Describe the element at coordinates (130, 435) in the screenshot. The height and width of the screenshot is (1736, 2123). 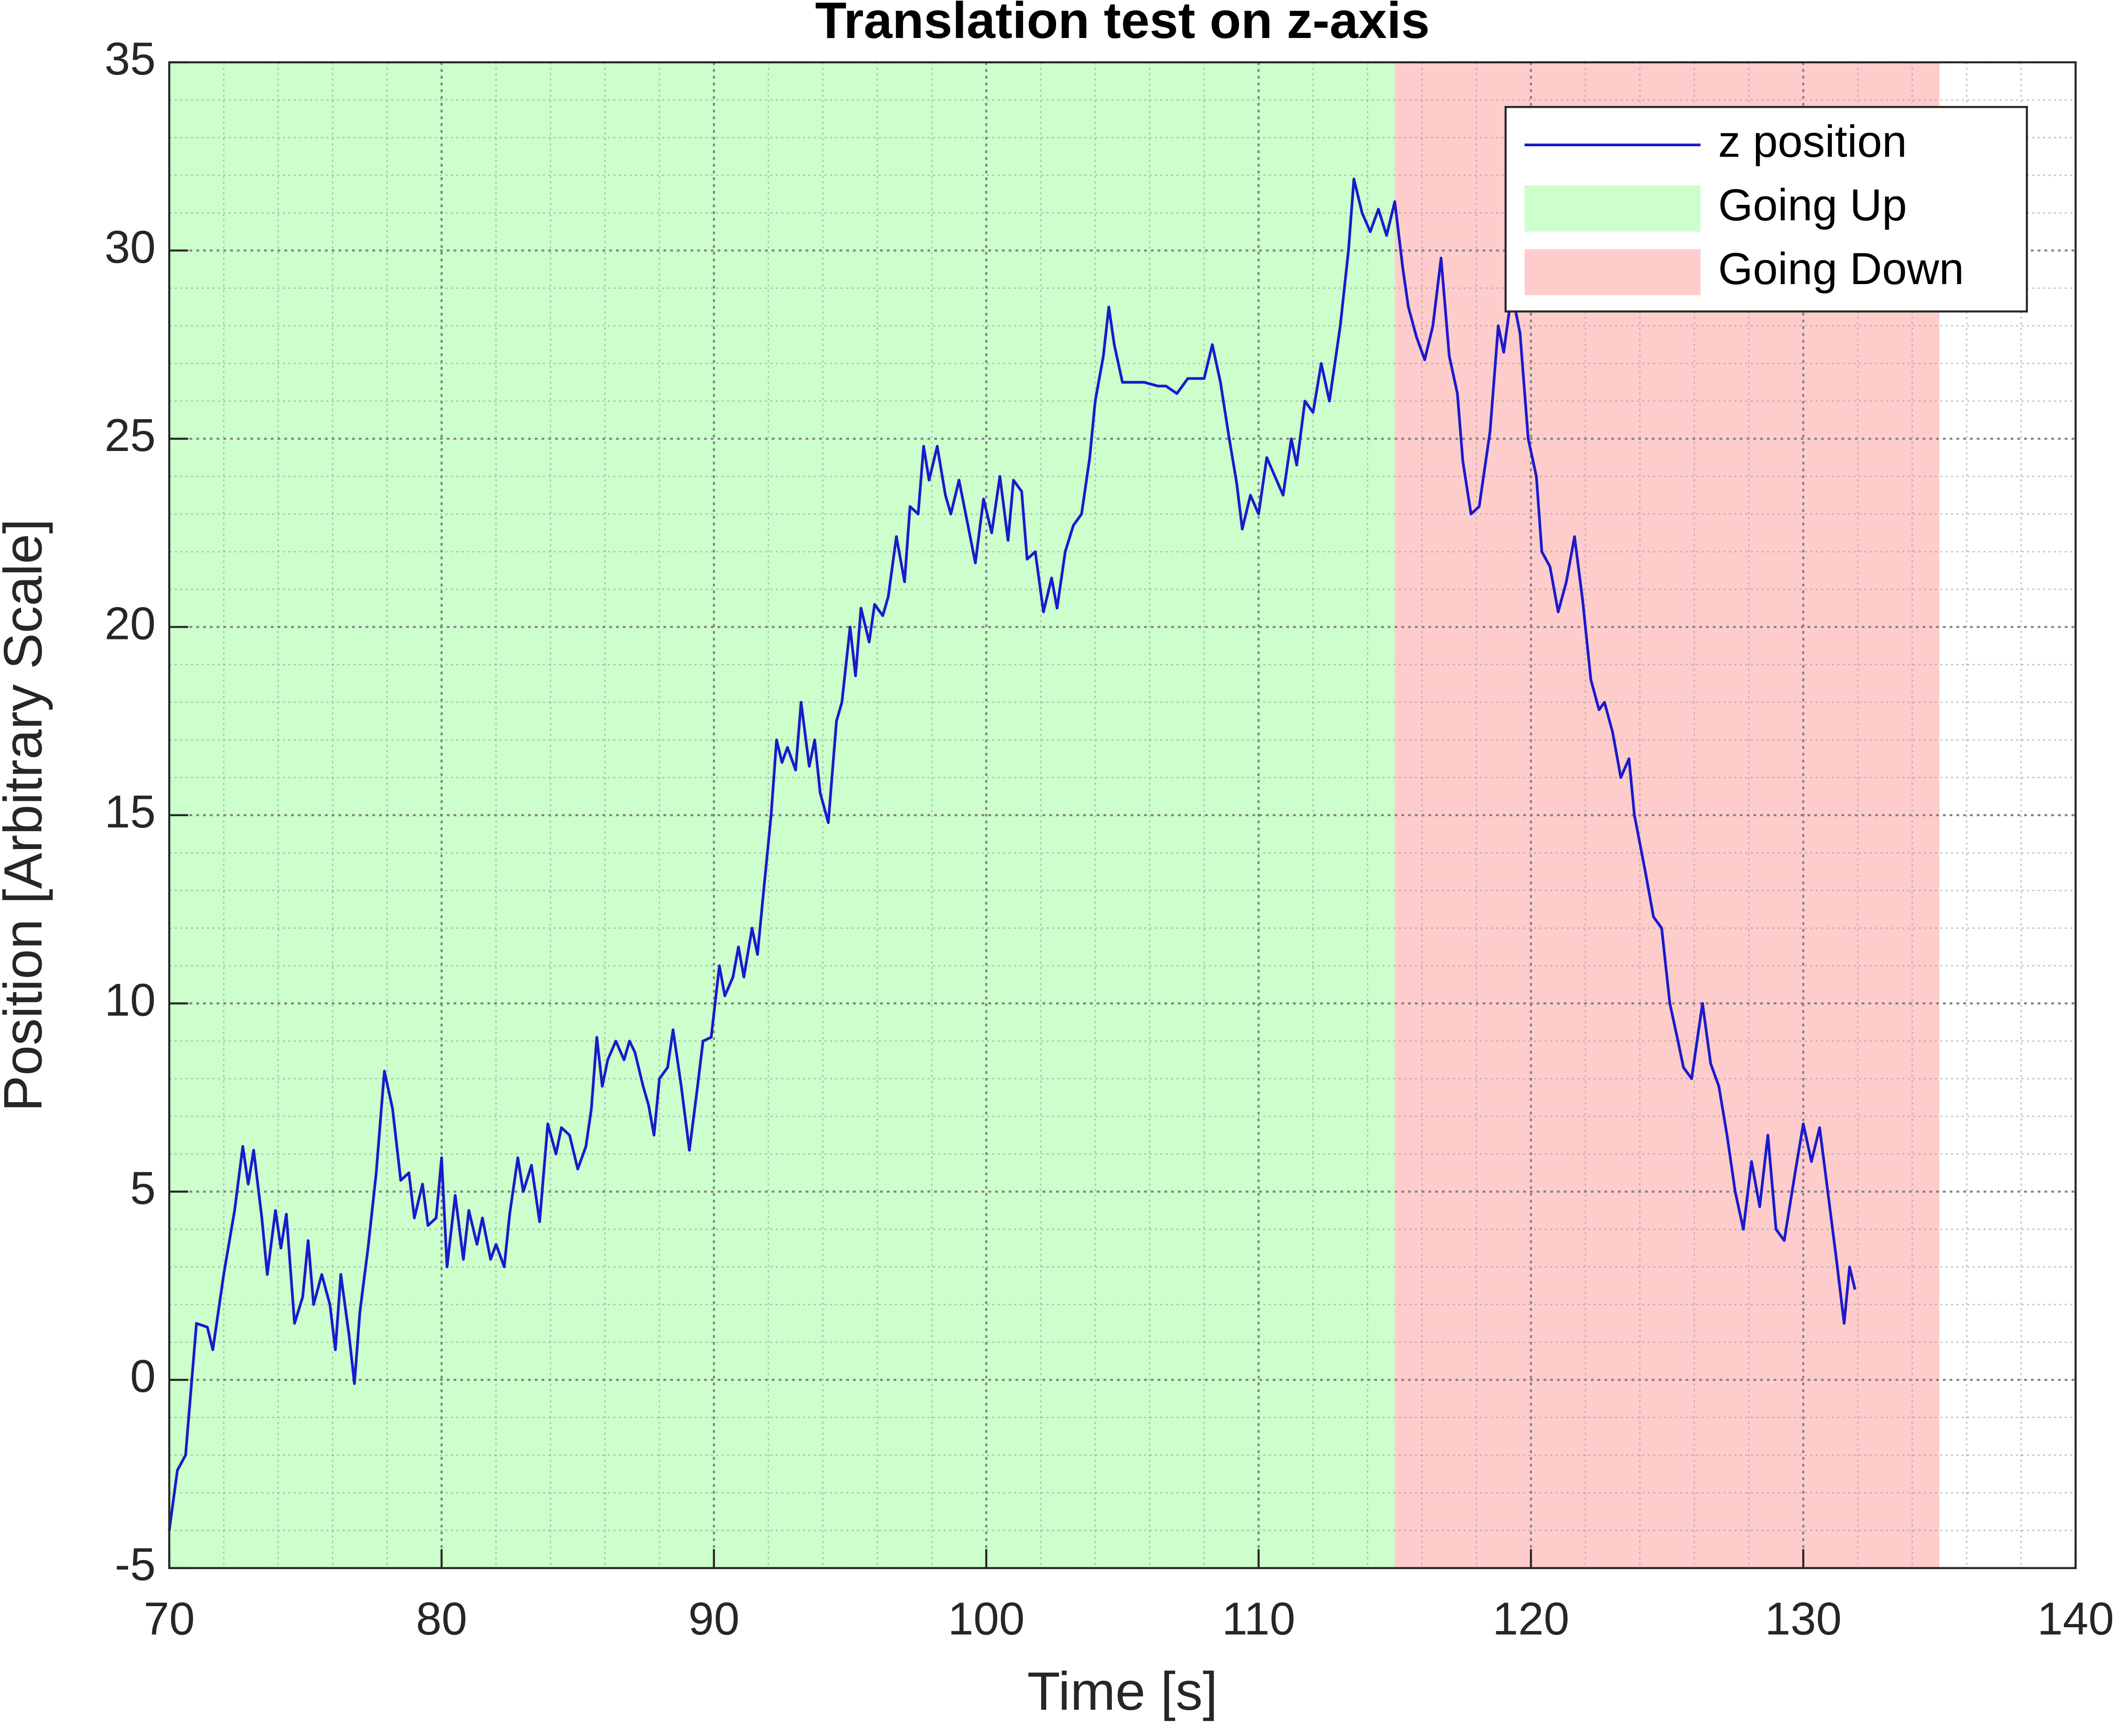
I see `y-tick-label: 25` at that location.